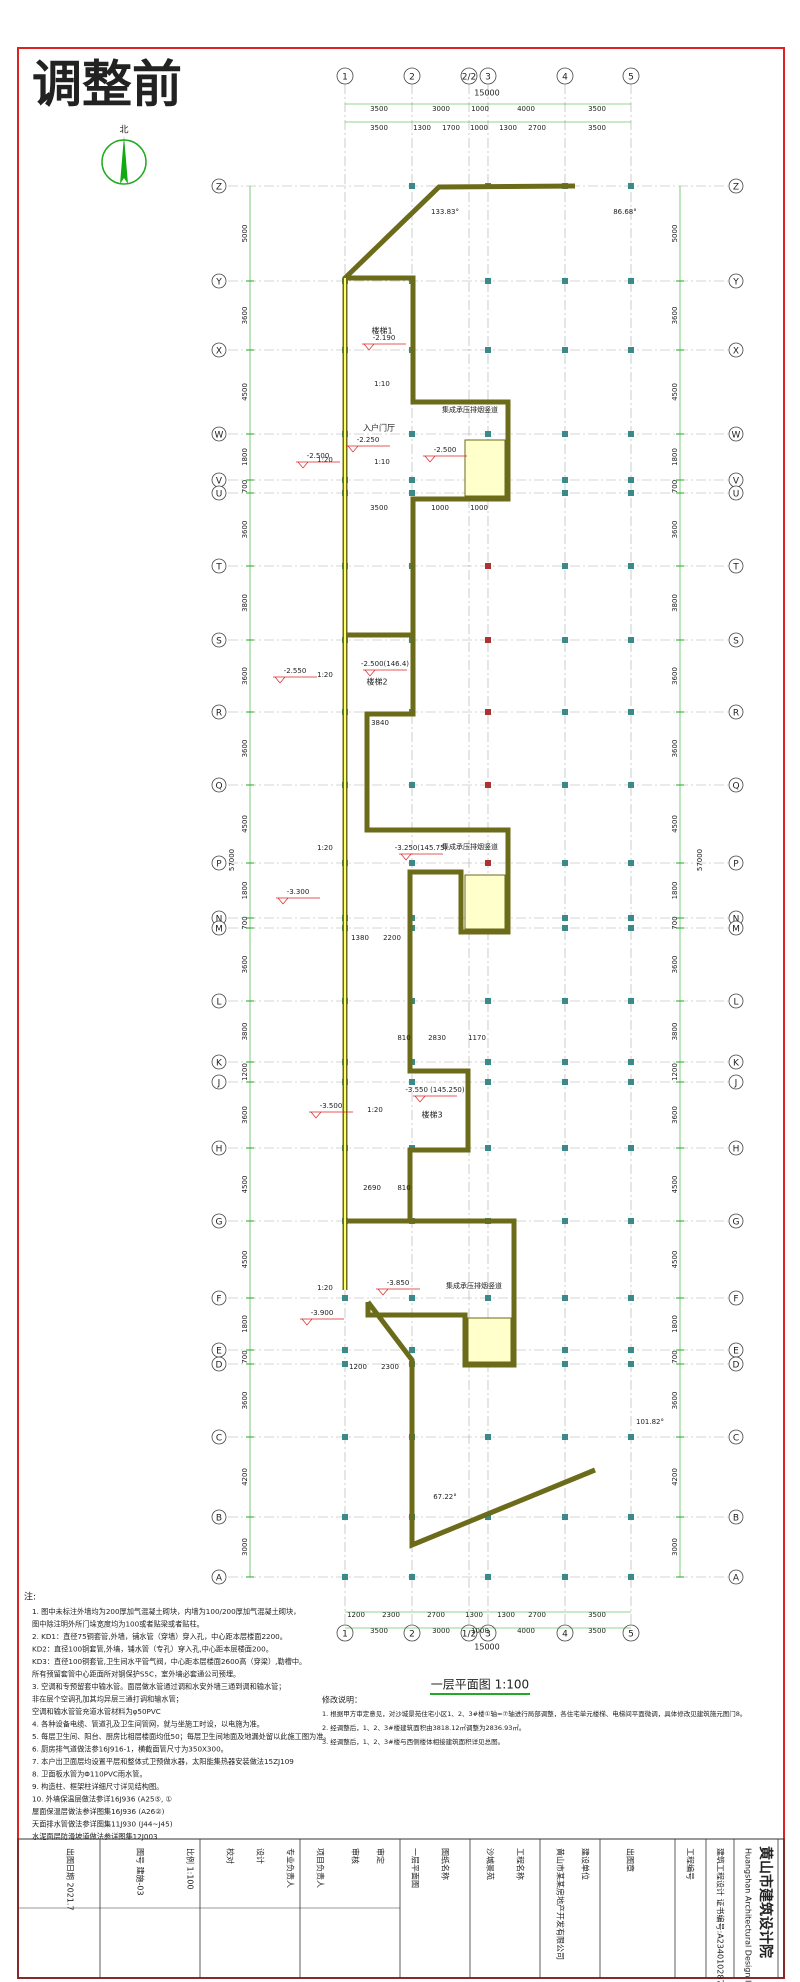  I want to click on title-block-text: 一层平面图, so click(415, 1868).